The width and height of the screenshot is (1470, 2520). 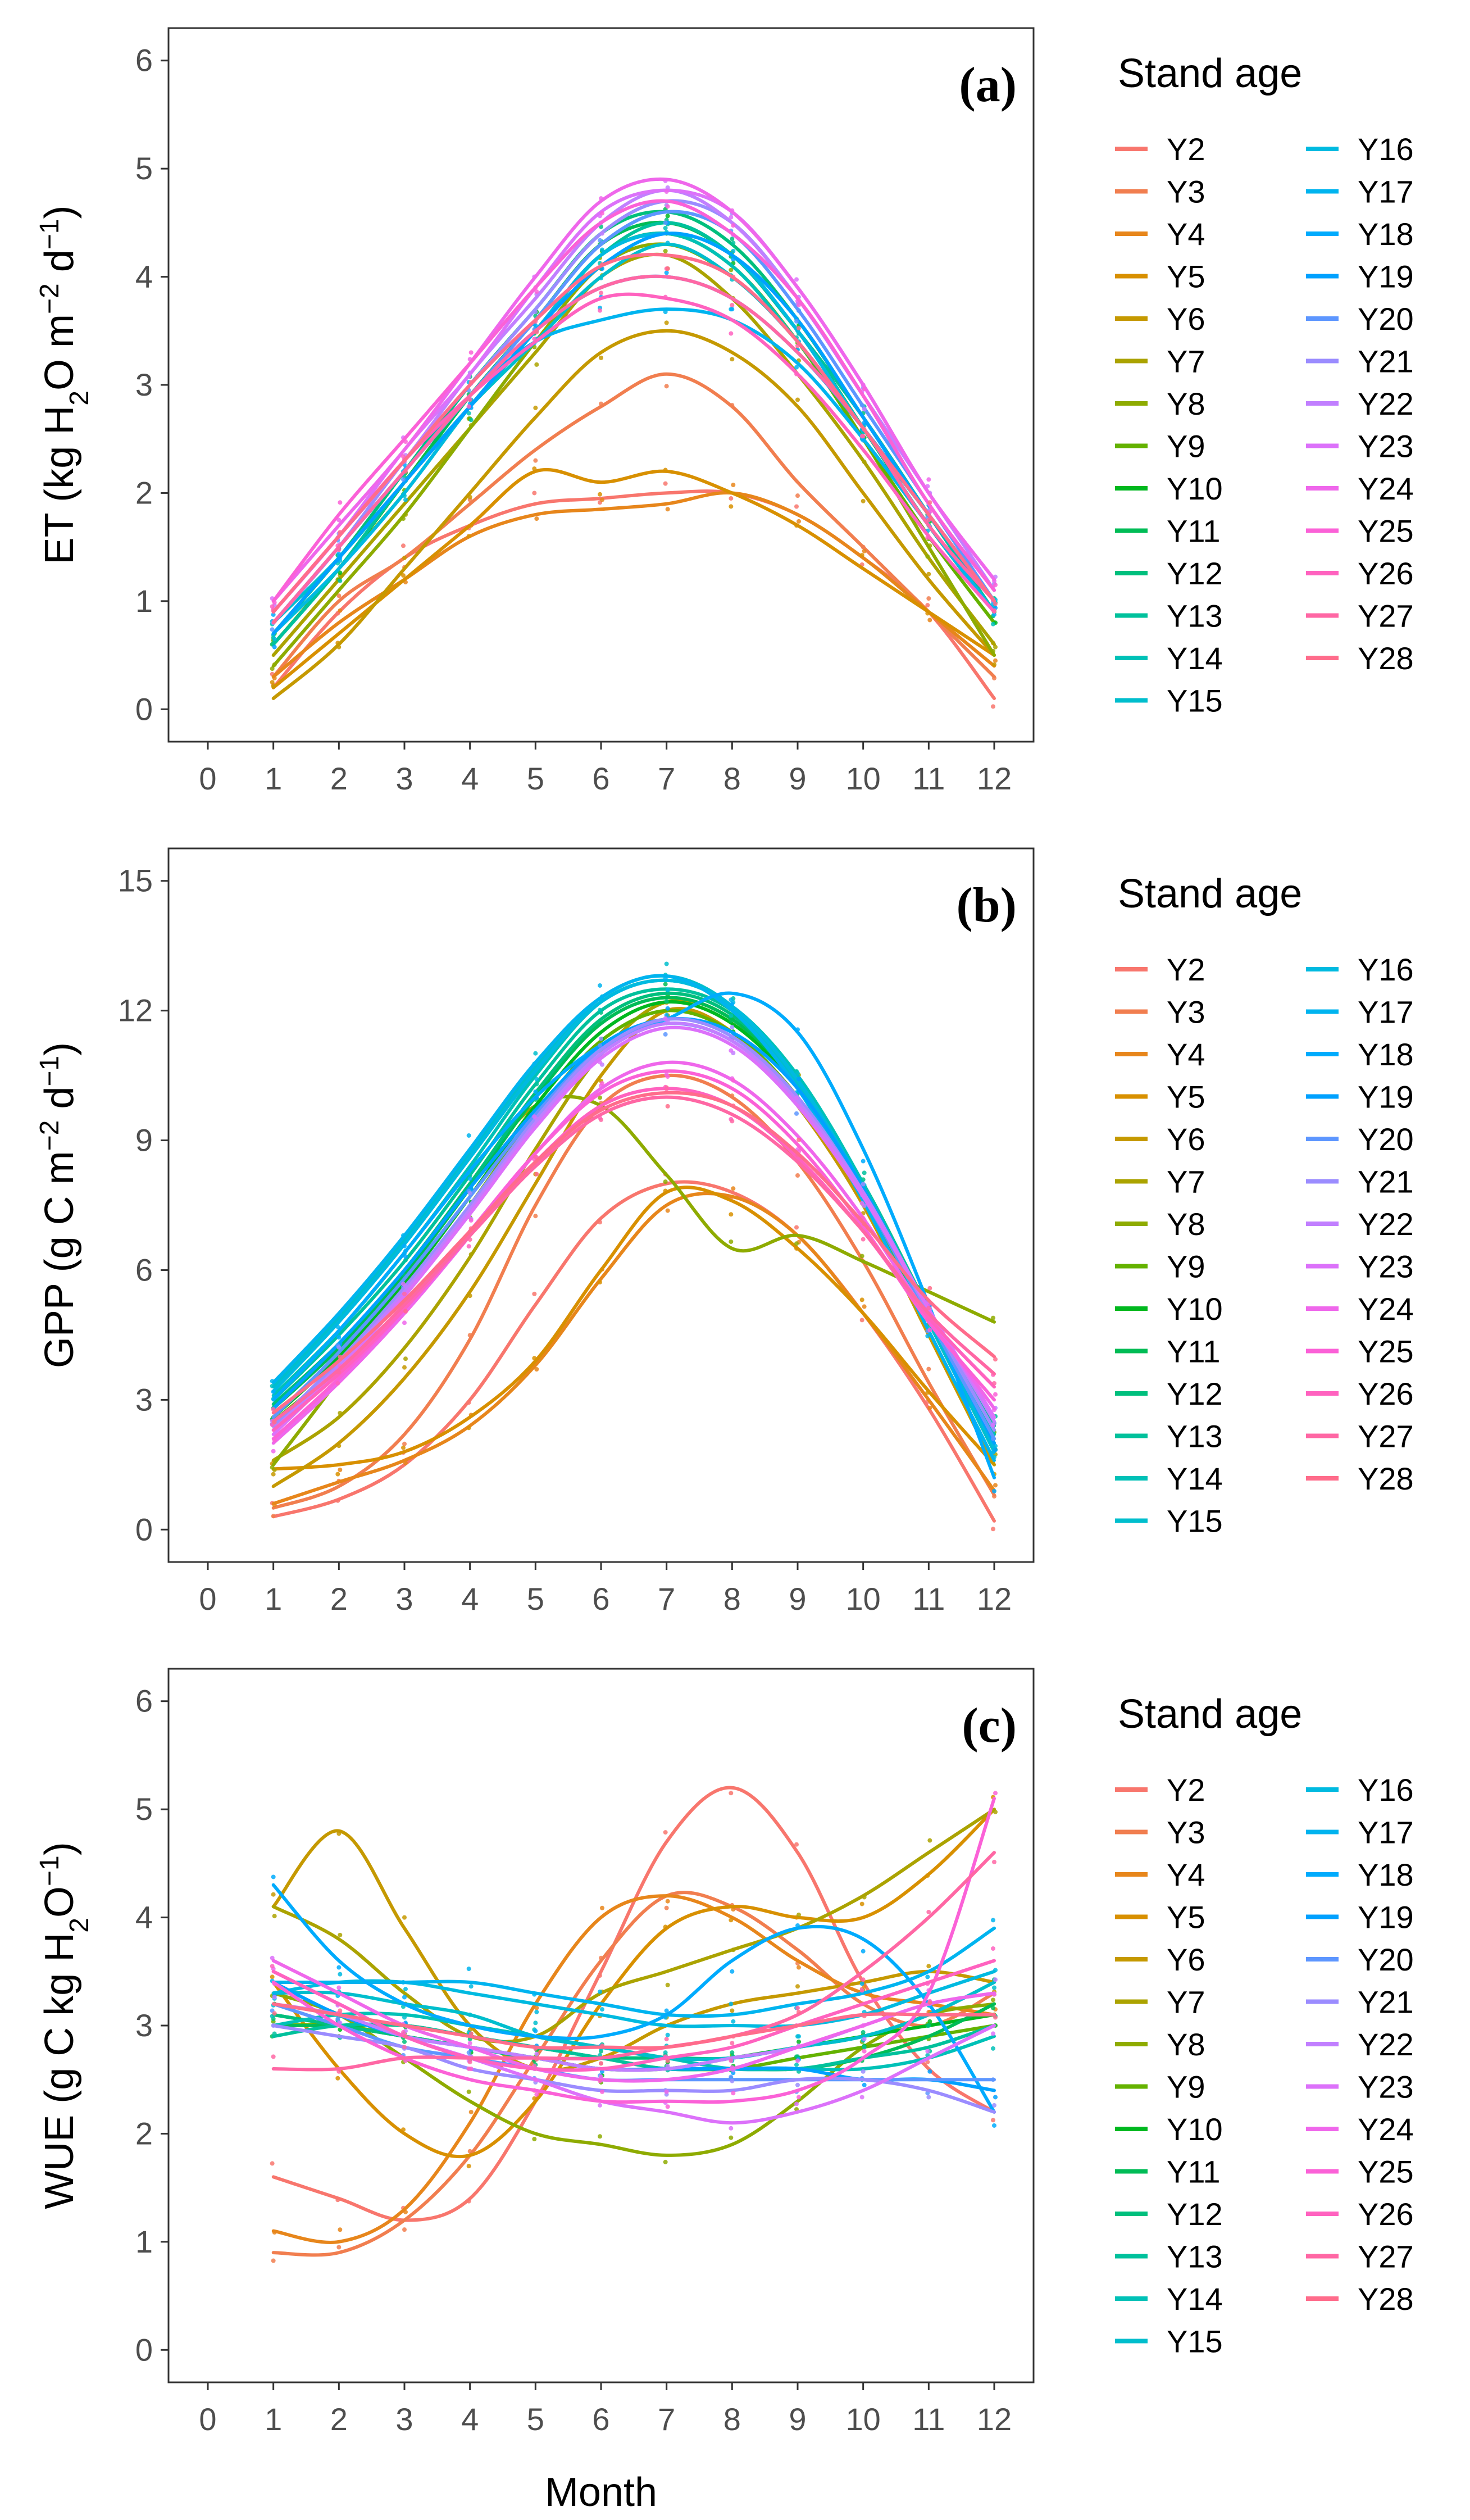 What do you see at coordinates (207, 2419) in the screenshot?
I see `x-tick-label: 0` at bounding box center [207, 2419].